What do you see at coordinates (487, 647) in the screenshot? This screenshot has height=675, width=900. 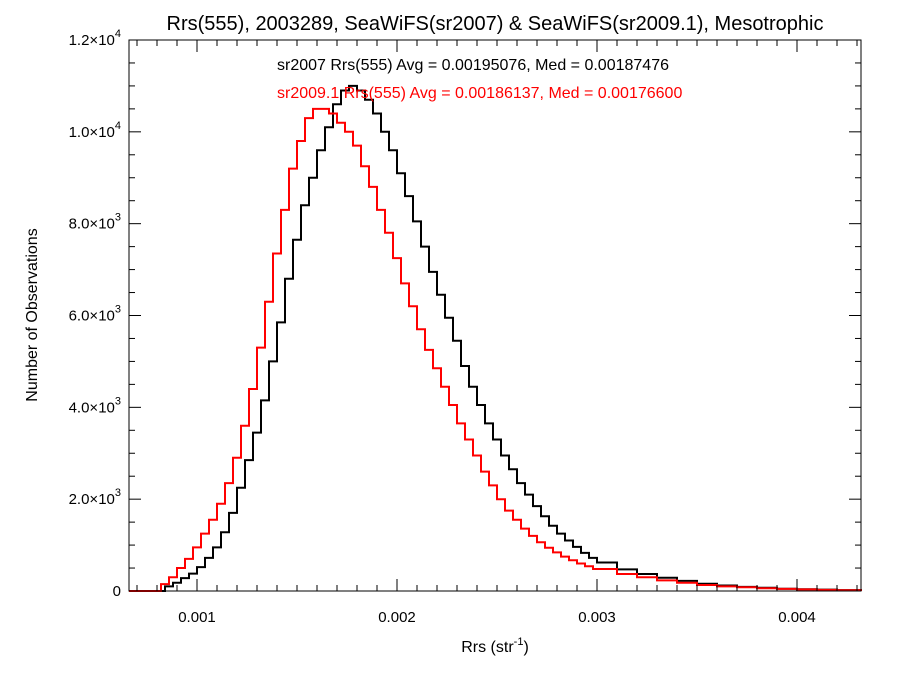 I see `x-axis-label-main: Rrs (str` at bounding box center [487, 647].